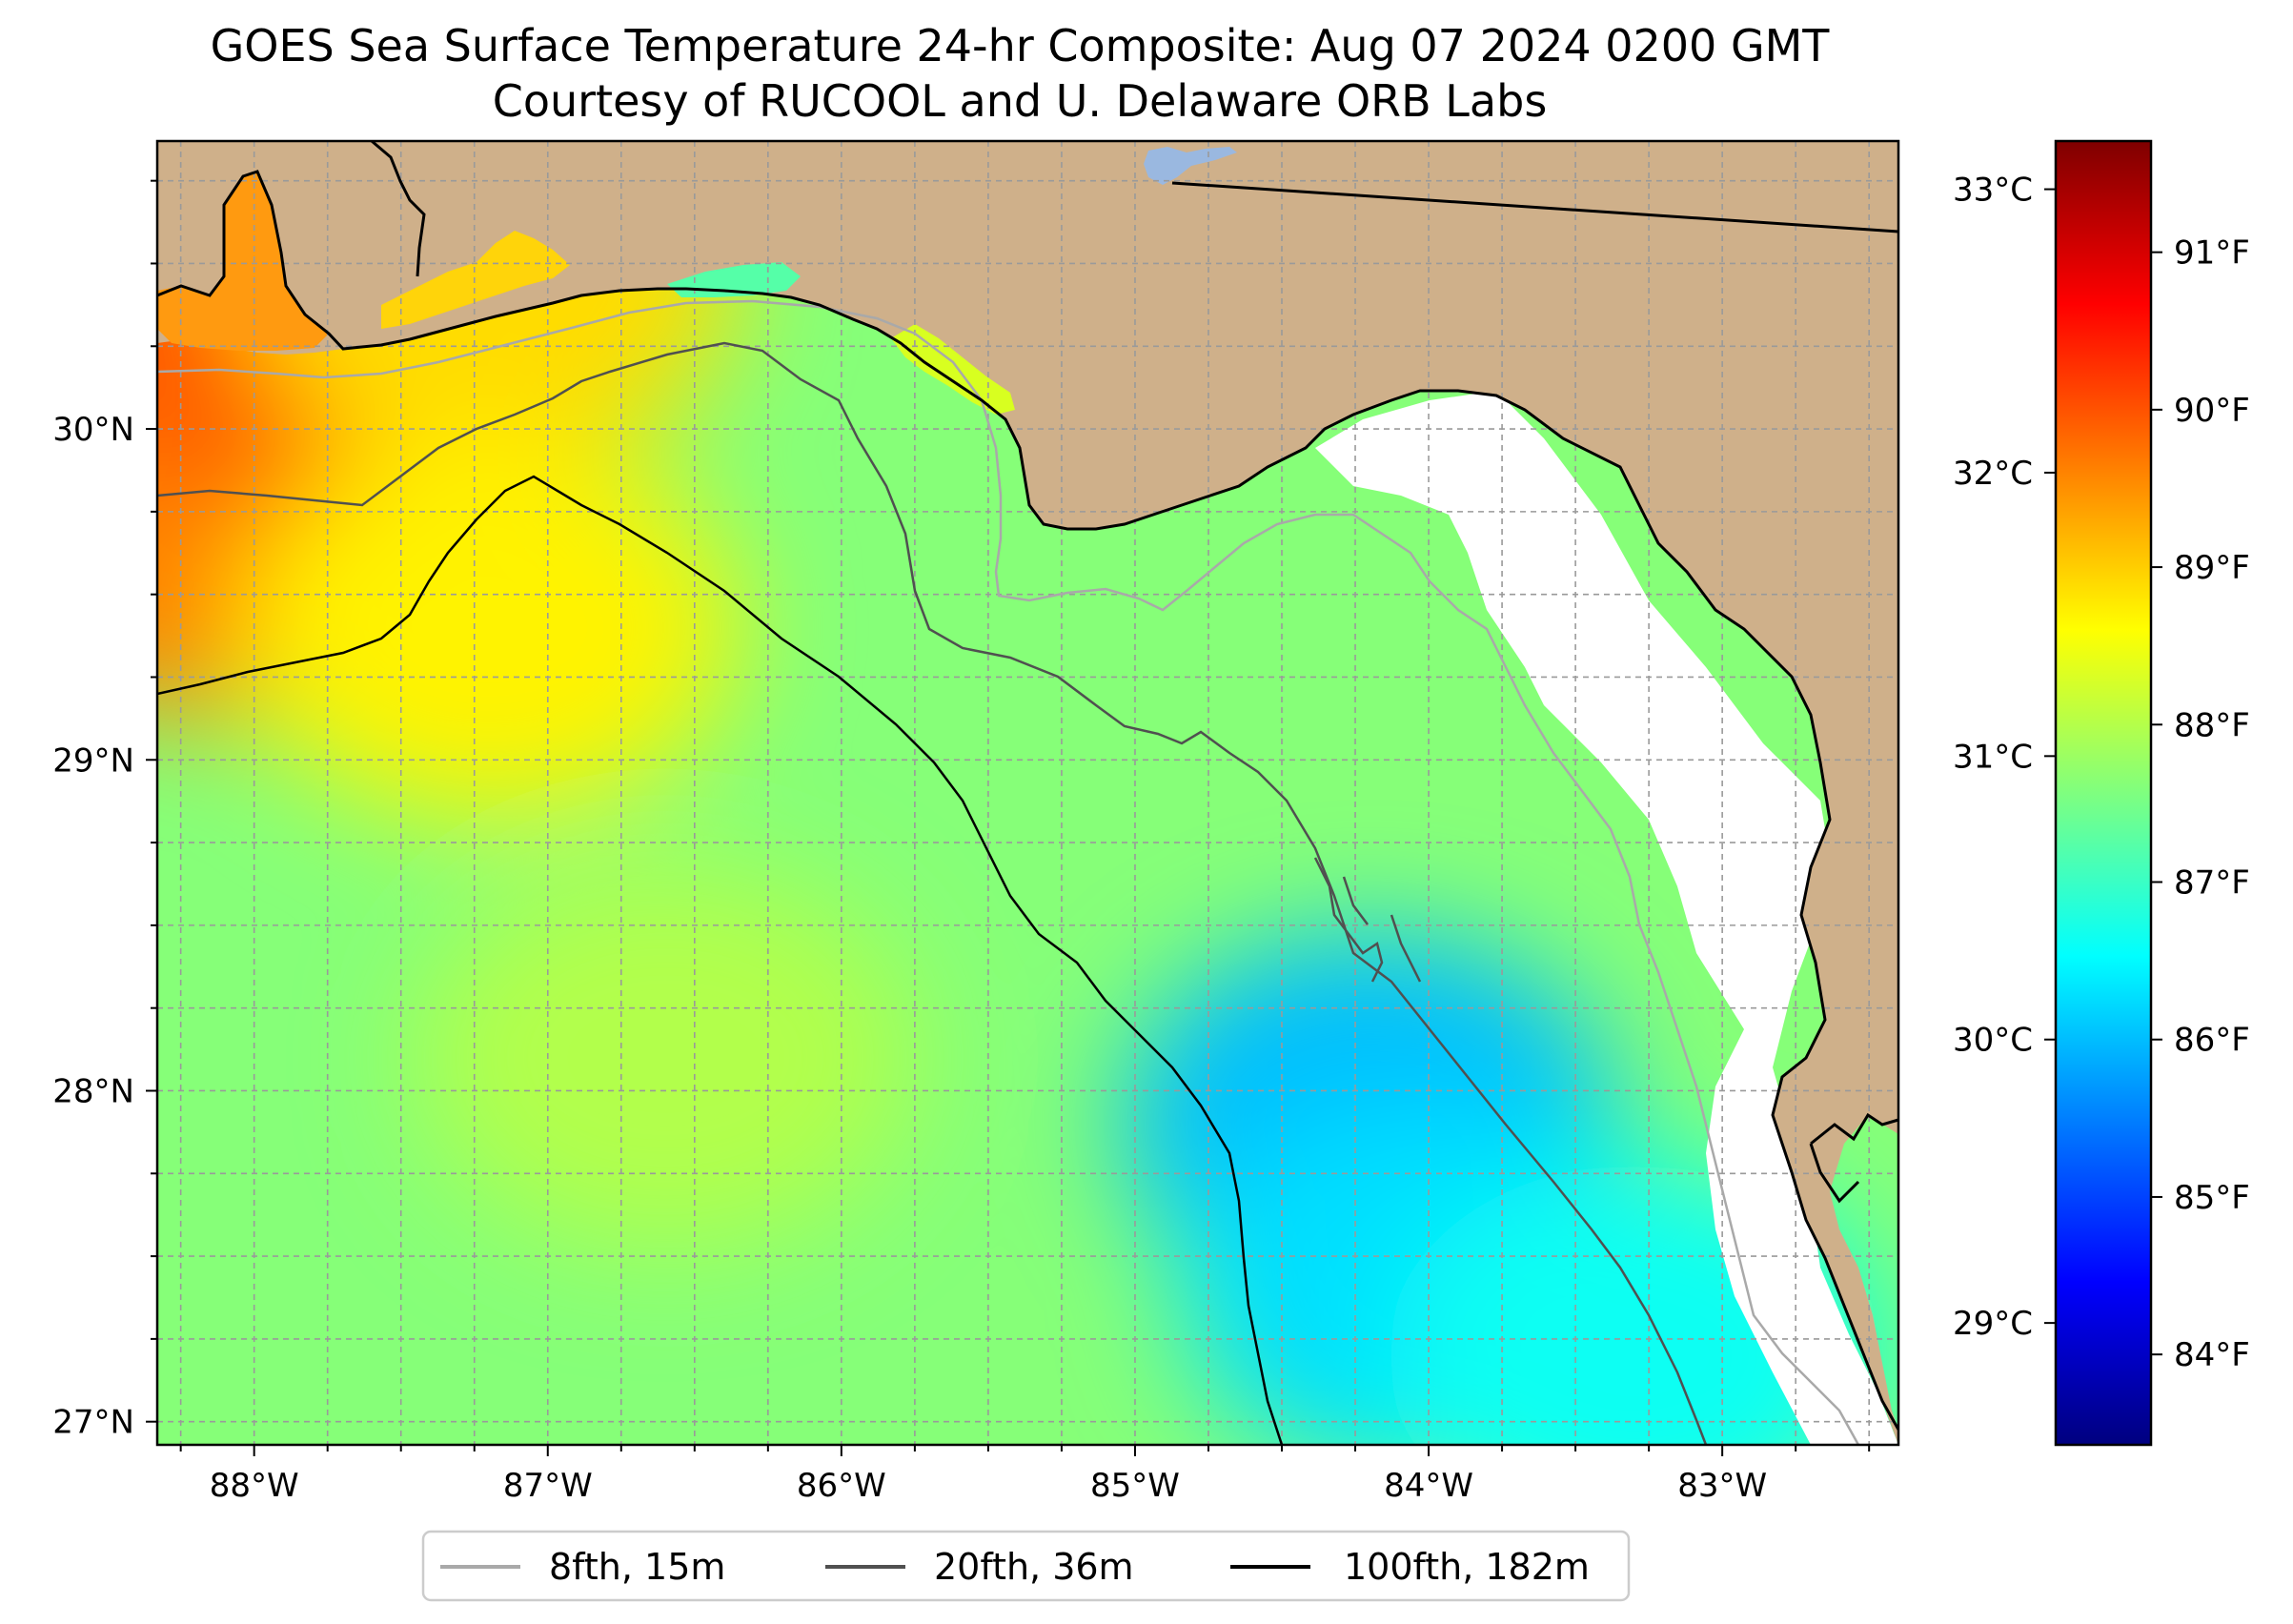  I want to click on latitude-axis: 27°N 28°N 29°N 30°N, so click(105, 810).